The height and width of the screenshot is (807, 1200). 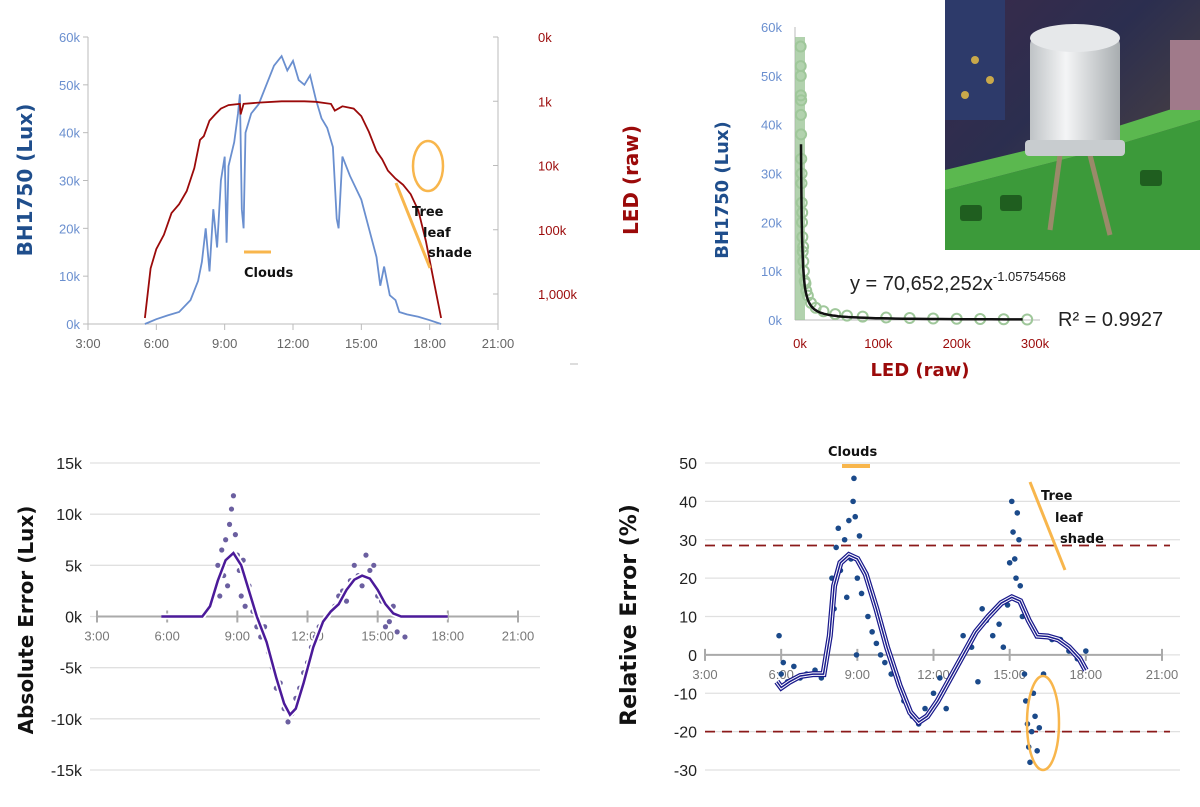 What do you see at coordinates (558, 294) in the screenshot?
I see `c1-y2-tick-label: 1,000k` at bounding box center [558, 294].